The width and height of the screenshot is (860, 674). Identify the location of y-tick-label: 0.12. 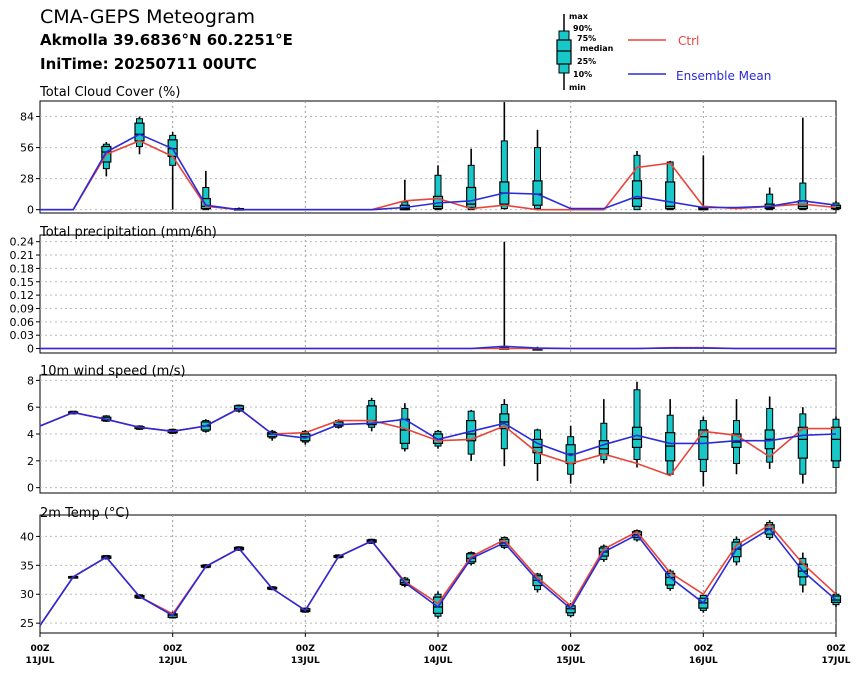
(22, 295).